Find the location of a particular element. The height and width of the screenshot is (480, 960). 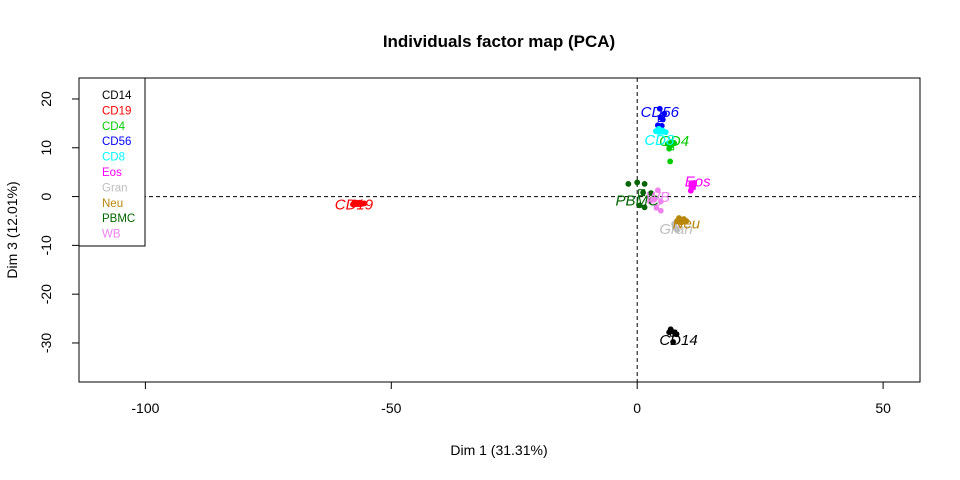

legend: CD14 CD19 CD4 CD56 CD8 Eos Gran Neu PBMC WB is located at coordinates (112, 162).